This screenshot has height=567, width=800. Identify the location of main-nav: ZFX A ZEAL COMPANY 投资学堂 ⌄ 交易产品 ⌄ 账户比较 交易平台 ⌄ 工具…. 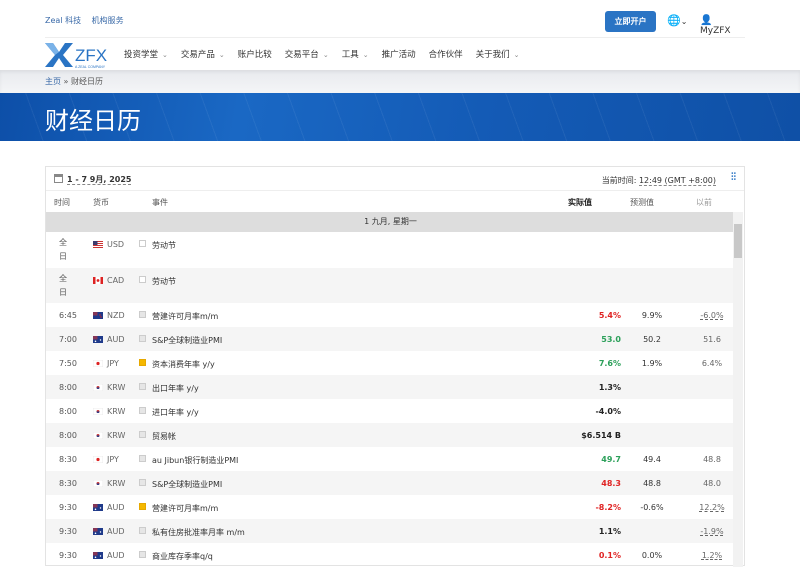
(395, 54).